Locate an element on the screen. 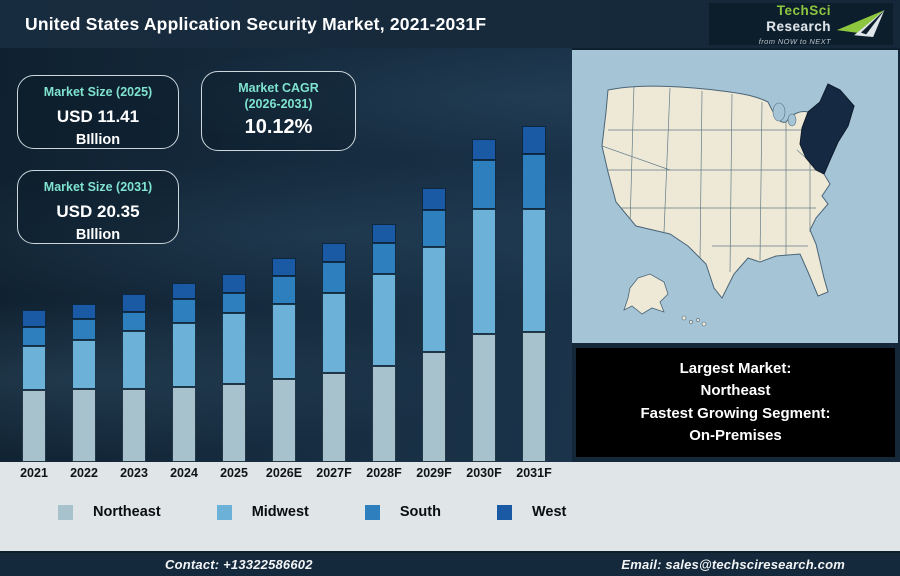  legend-item-northeast: Northeast is located at coordinates (109, 512).